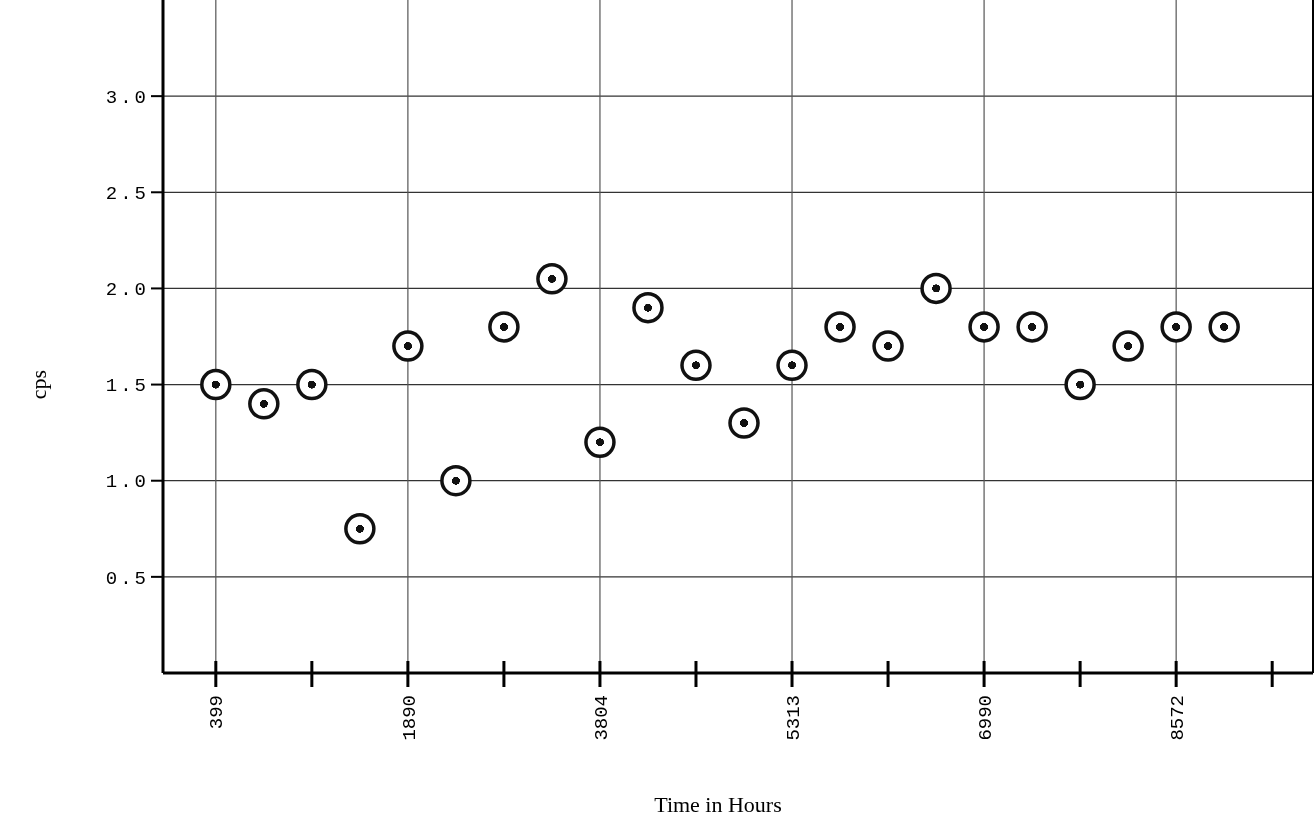 The height and width of the screenshot is (837, 1315). What do you see at coordinates (718, 804) in the screenshot?
I see `x-axis-title: Time in Hours` at bounding box center [718, 804].